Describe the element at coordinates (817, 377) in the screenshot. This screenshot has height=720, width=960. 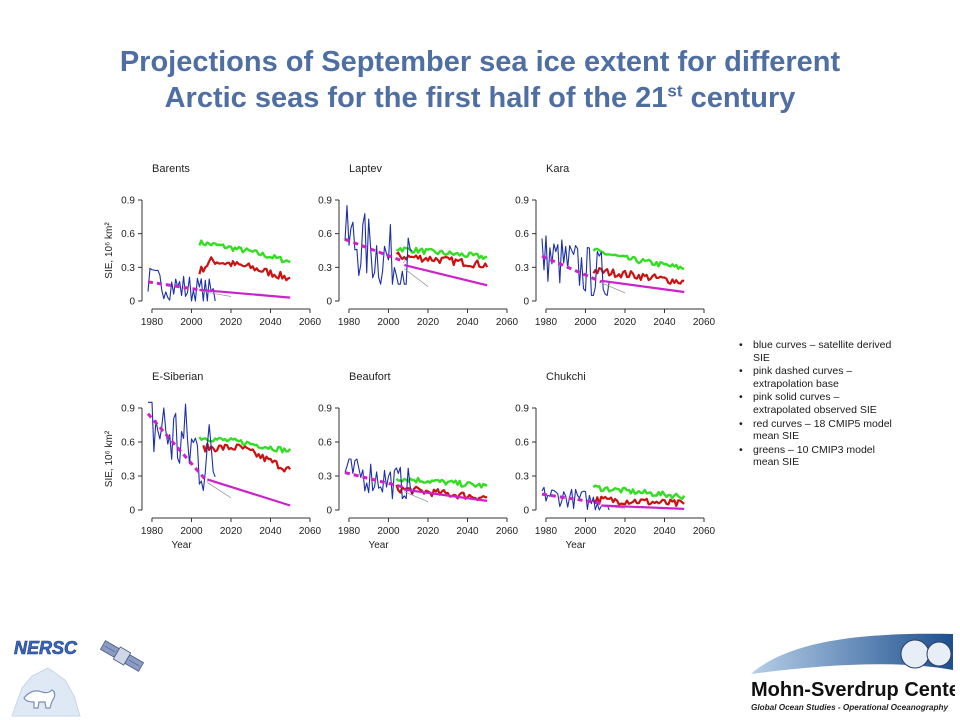
I see `legend-item: • pink dashed curves – extrapolation base` at that location.